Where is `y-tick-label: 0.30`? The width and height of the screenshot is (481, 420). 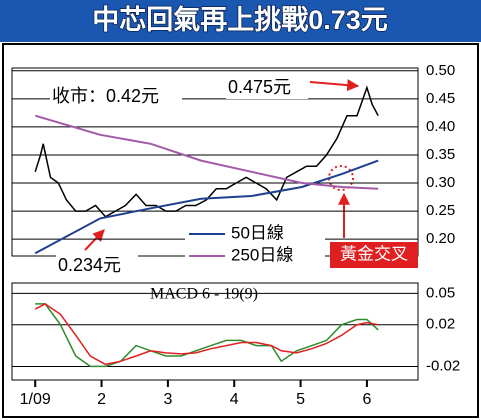 y-tick-label: 0.30 is located at coordinates (440, 182).